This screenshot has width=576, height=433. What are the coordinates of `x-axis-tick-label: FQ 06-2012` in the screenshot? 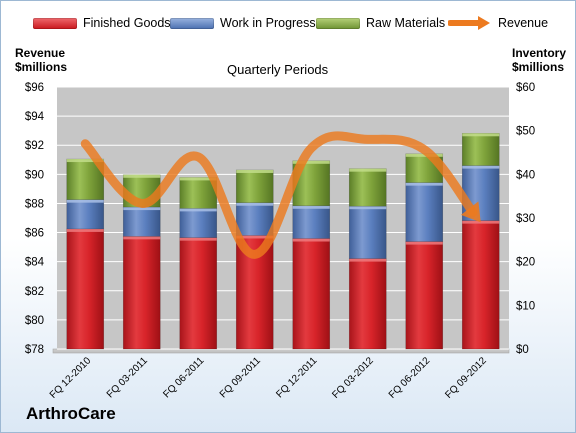 It's located at (410, 378).